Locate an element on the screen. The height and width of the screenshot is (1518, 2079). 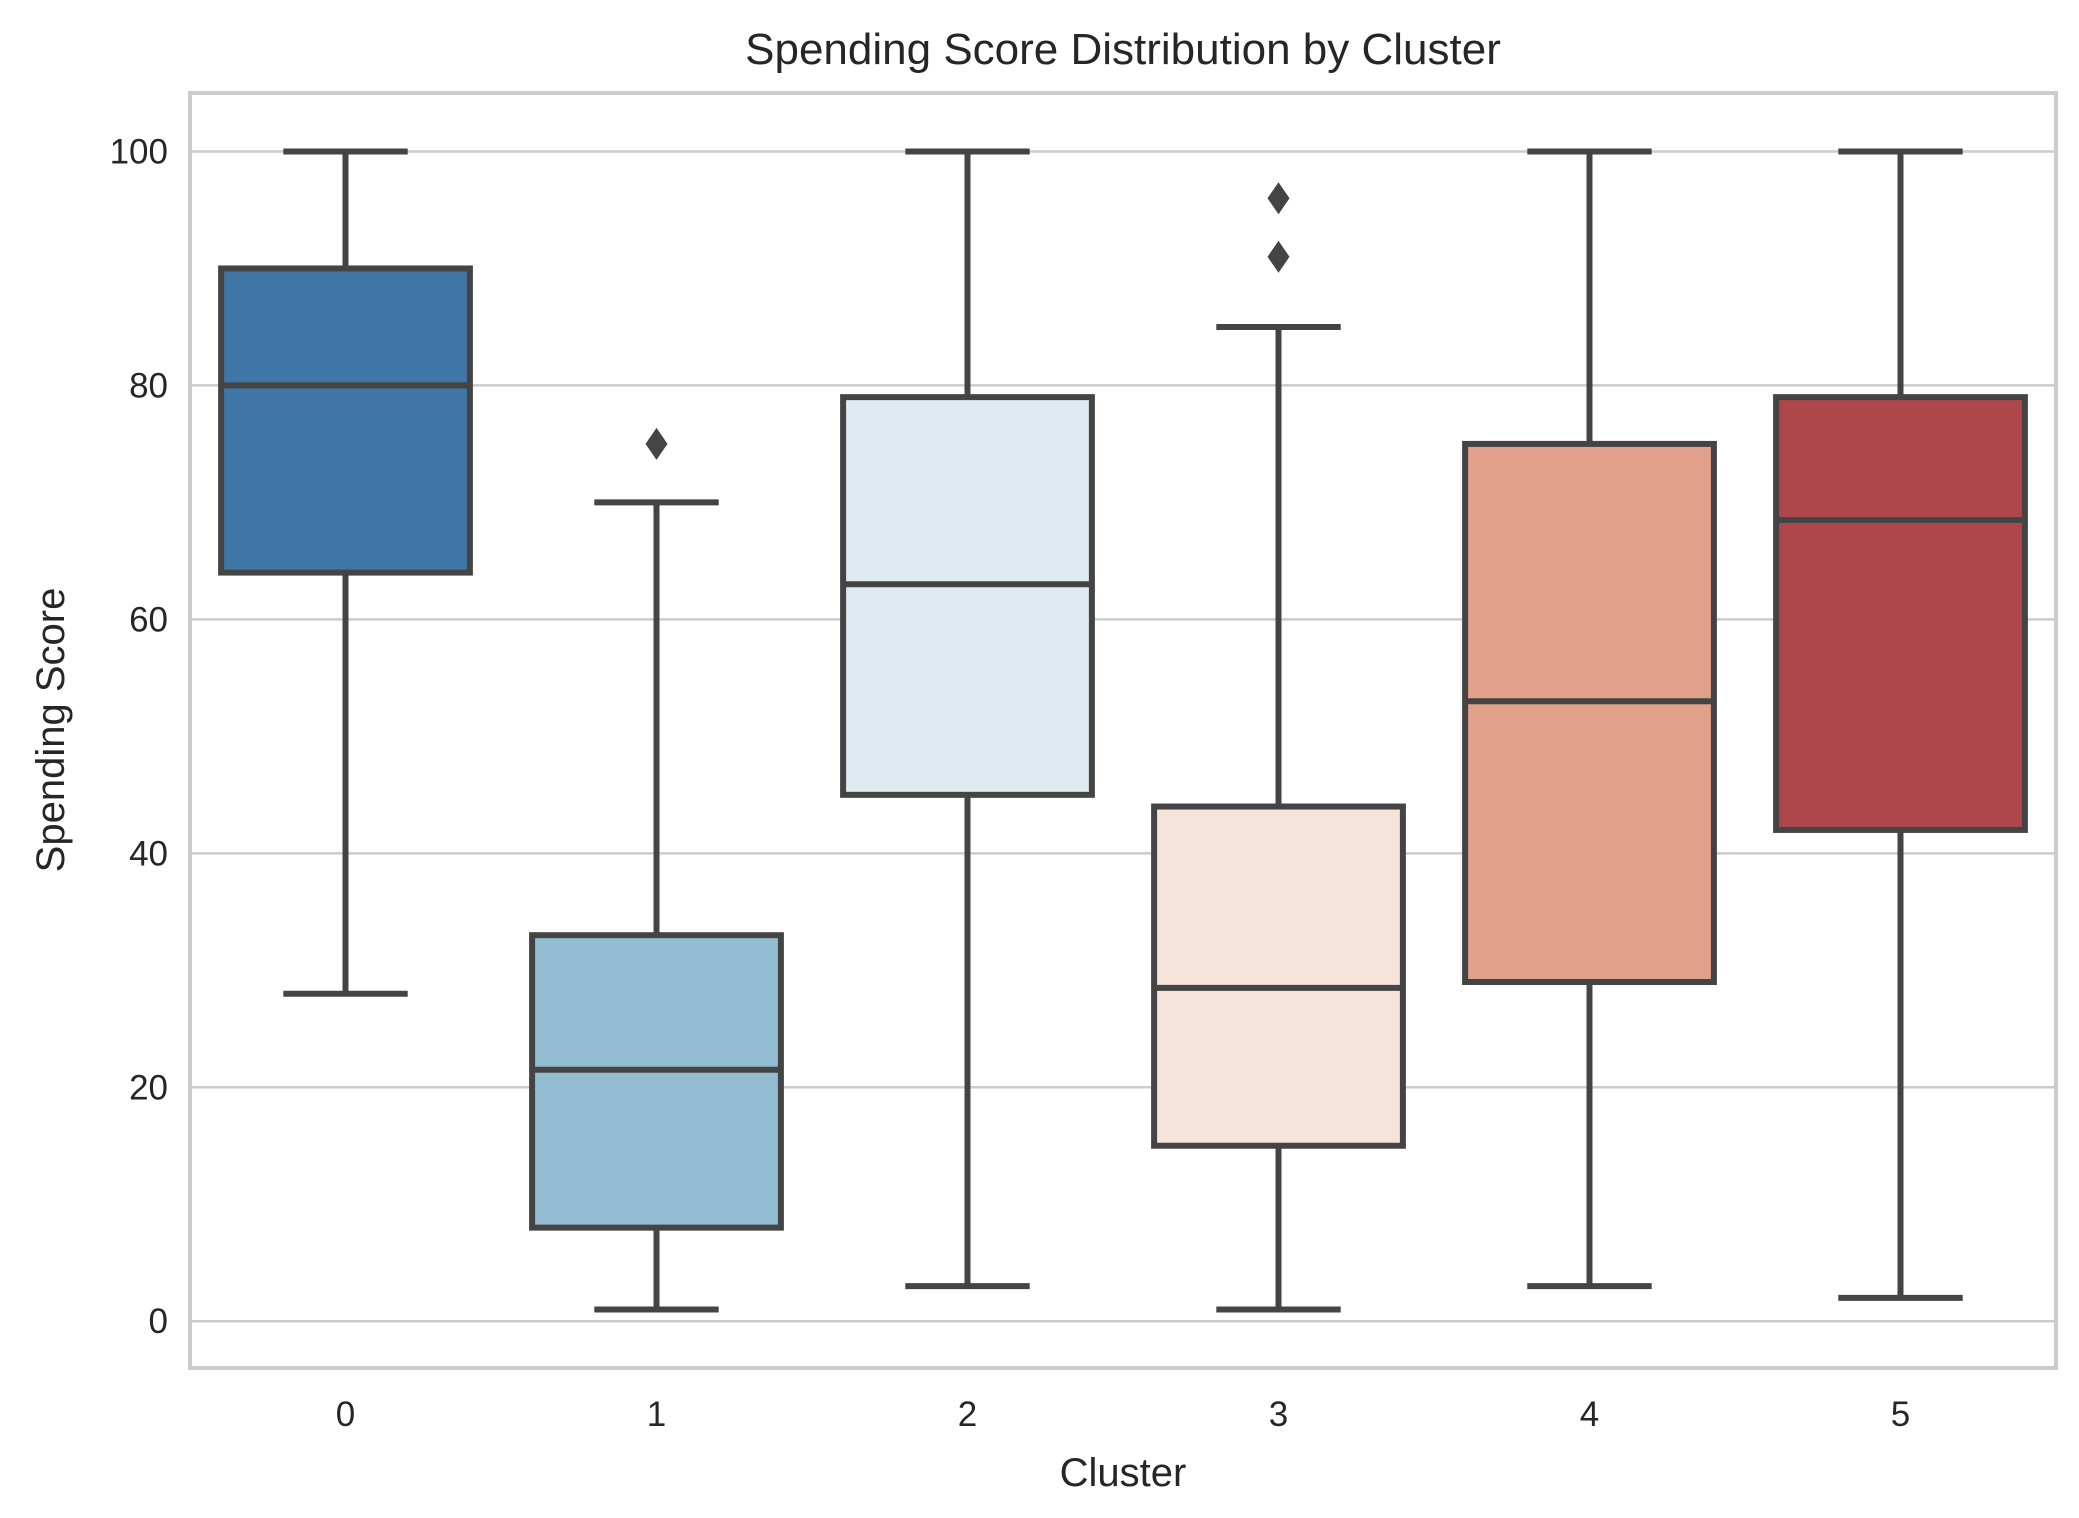
y-axis-label: Spending Score is located at coordinates (51, 730).